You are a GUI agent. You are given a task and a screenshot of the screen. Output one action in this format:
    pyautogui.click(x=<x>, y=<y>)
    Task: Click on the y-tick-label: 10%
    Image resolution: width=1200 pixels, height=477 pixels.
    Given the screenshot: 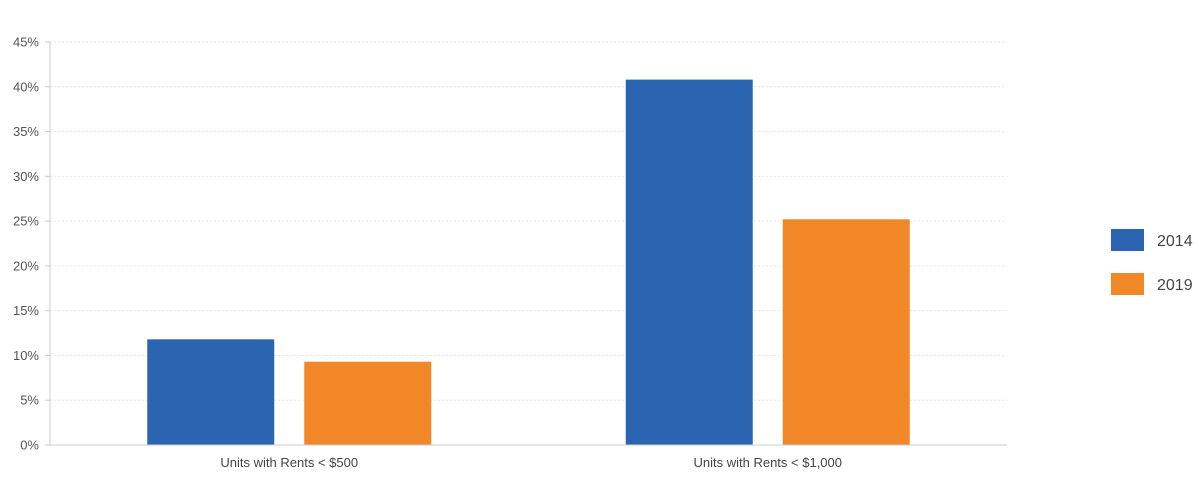 What is the action you would take?
    pyautogui.click(x=26, y=355)
    